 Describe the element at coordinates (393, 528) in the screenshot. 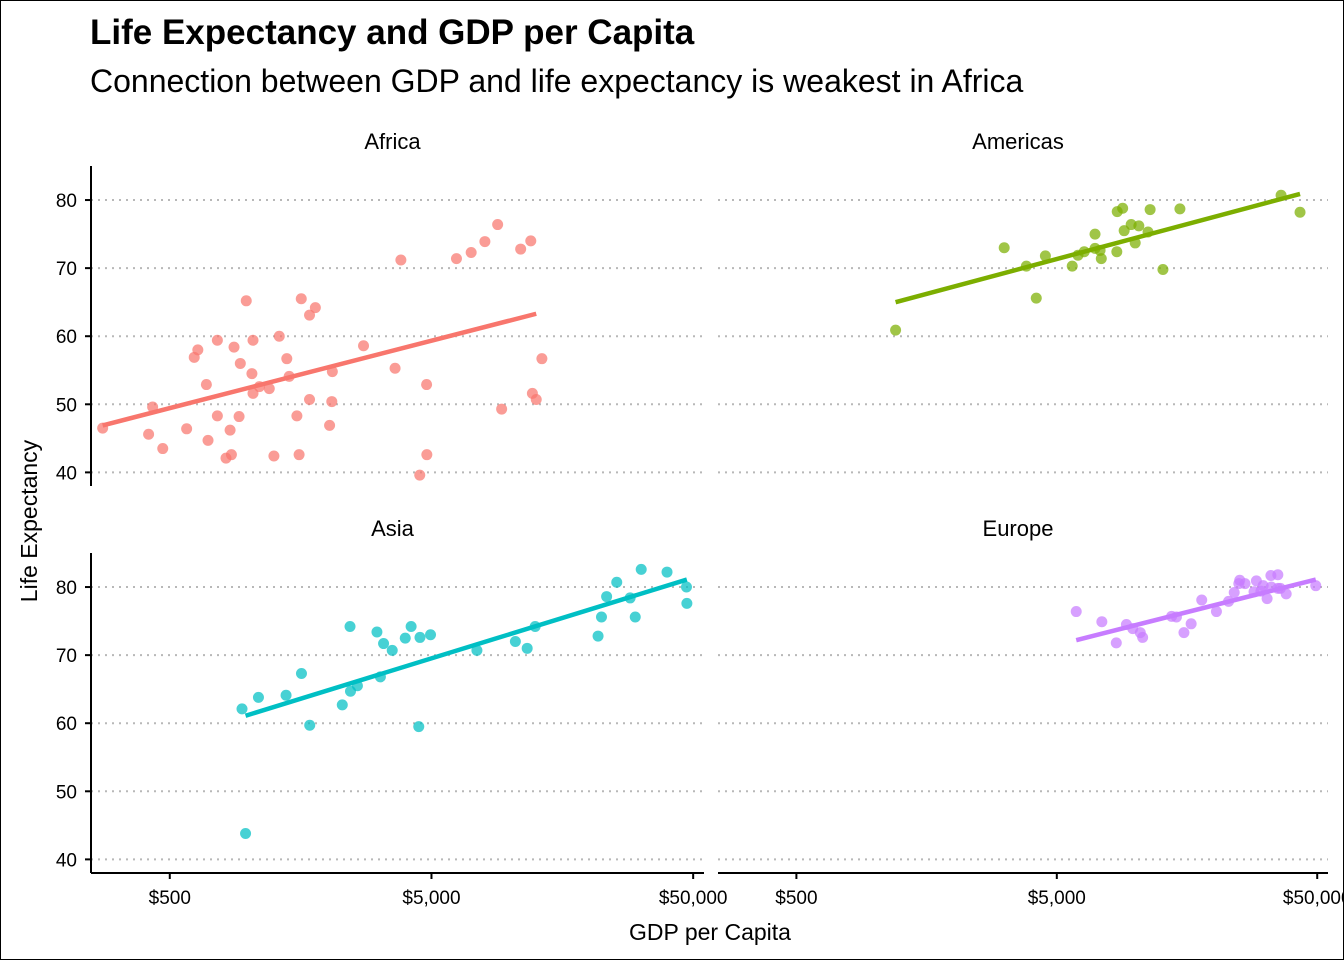

I see `strip-label-asia: Asia` at that location.